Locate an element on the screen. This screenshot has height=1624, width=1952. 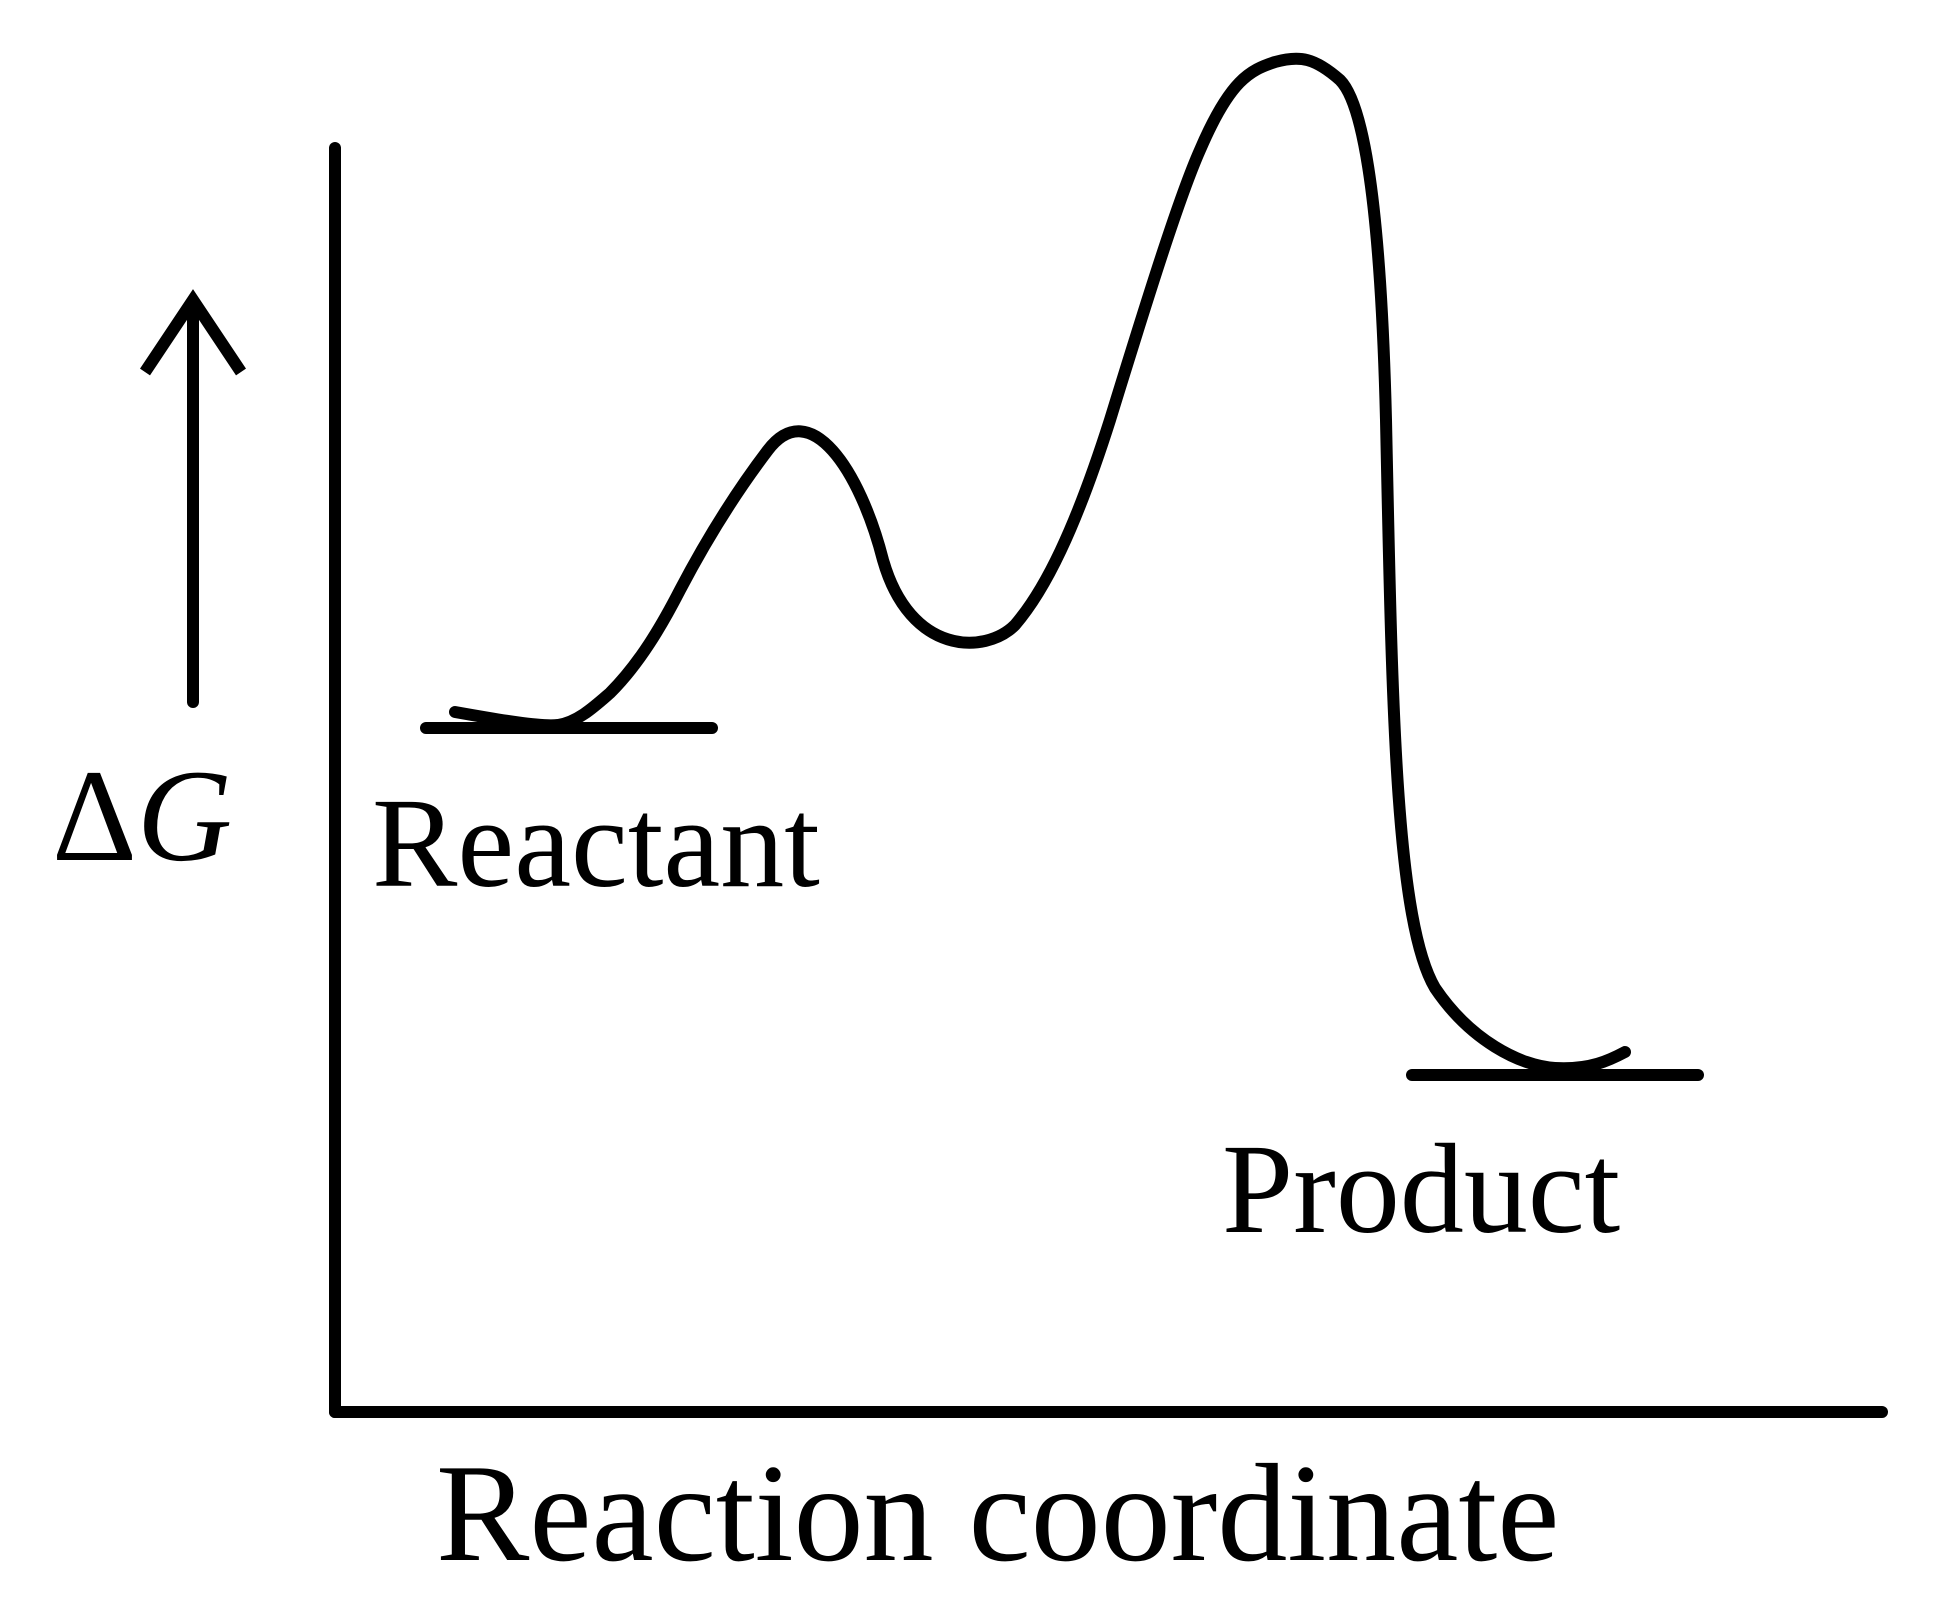
energy-arrow-icon is located at coordinates (193, 498).